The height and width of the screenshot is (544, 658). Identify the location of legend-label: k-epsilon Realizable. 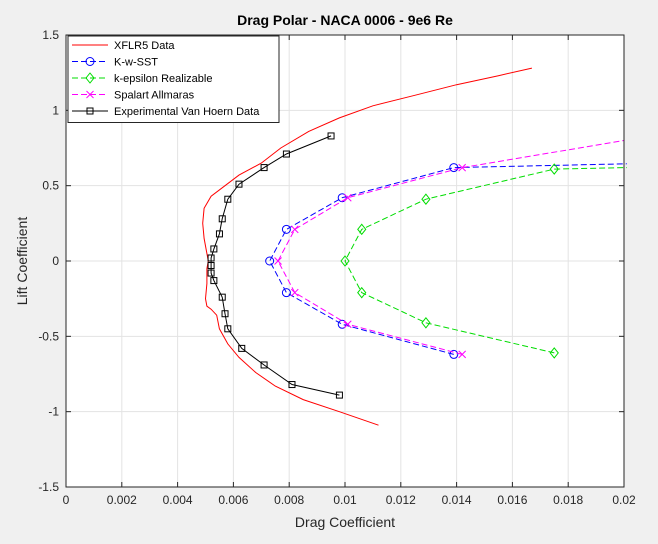
(163, 79).